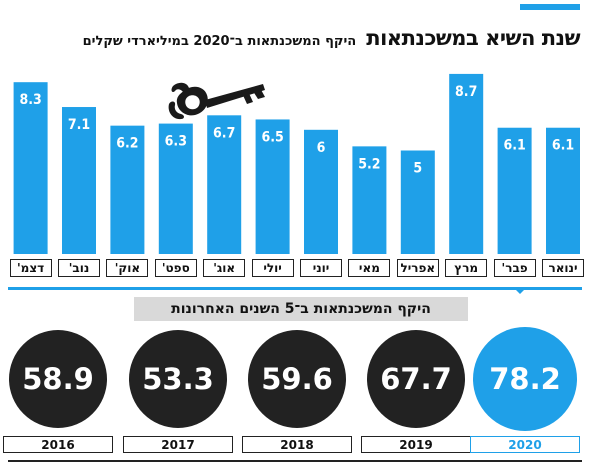 This screenshot has height=464, width=590. Describe the element at coordinates (127, 144) in the screenshot. I see `bar-value-label: 6.2` at that location.